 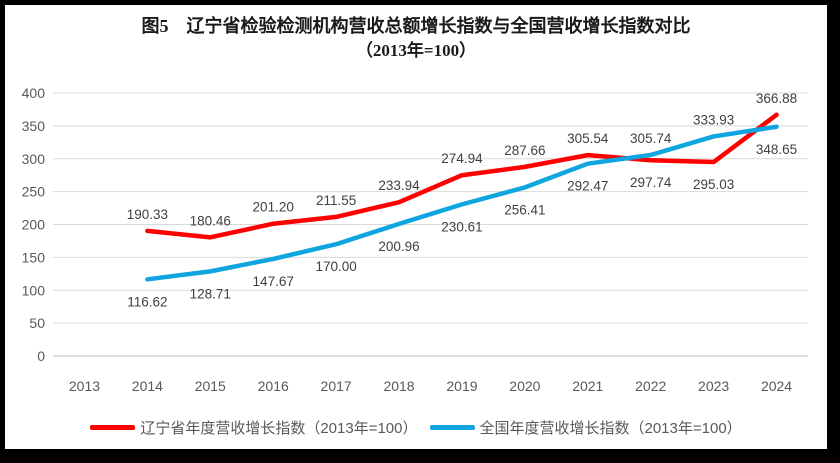 What do you see at coordinates (398, 246) in the screenshot?
I see `data-label: 200.96` at bounding box center [398, 246].